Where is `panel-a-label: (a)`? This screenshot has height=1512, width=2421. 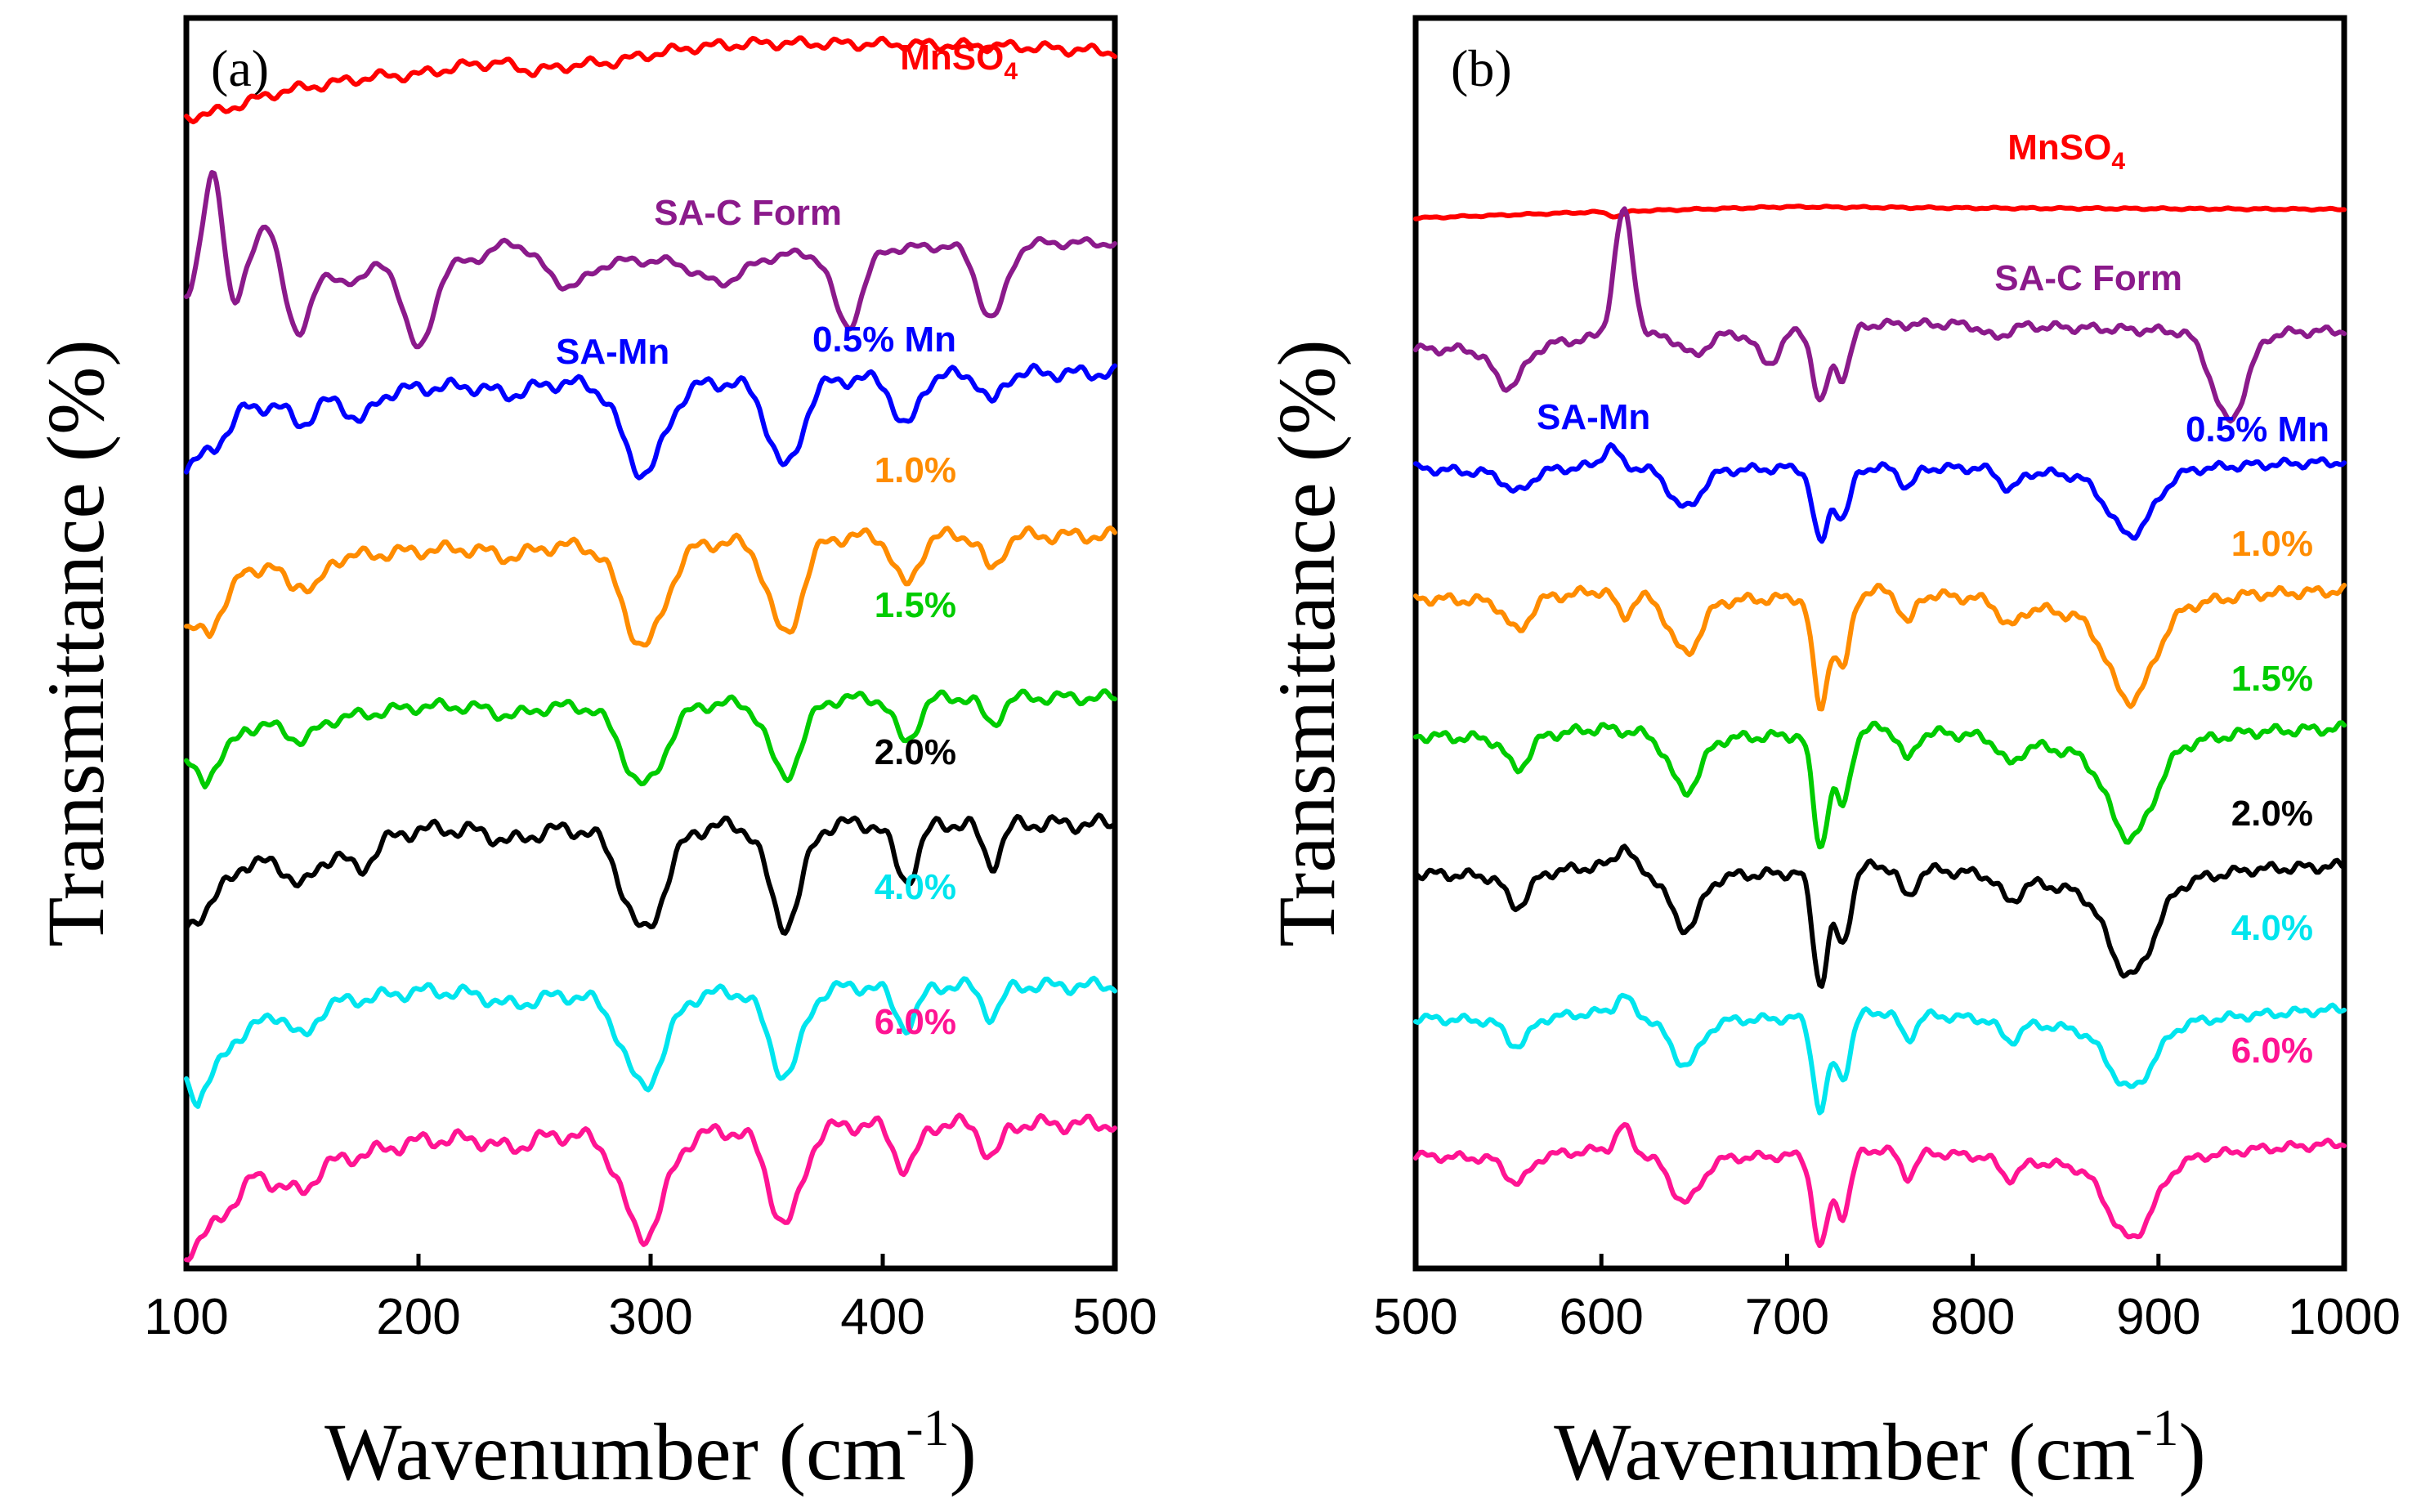 panel-a-label: (a) is located at coordinates (240, 68).